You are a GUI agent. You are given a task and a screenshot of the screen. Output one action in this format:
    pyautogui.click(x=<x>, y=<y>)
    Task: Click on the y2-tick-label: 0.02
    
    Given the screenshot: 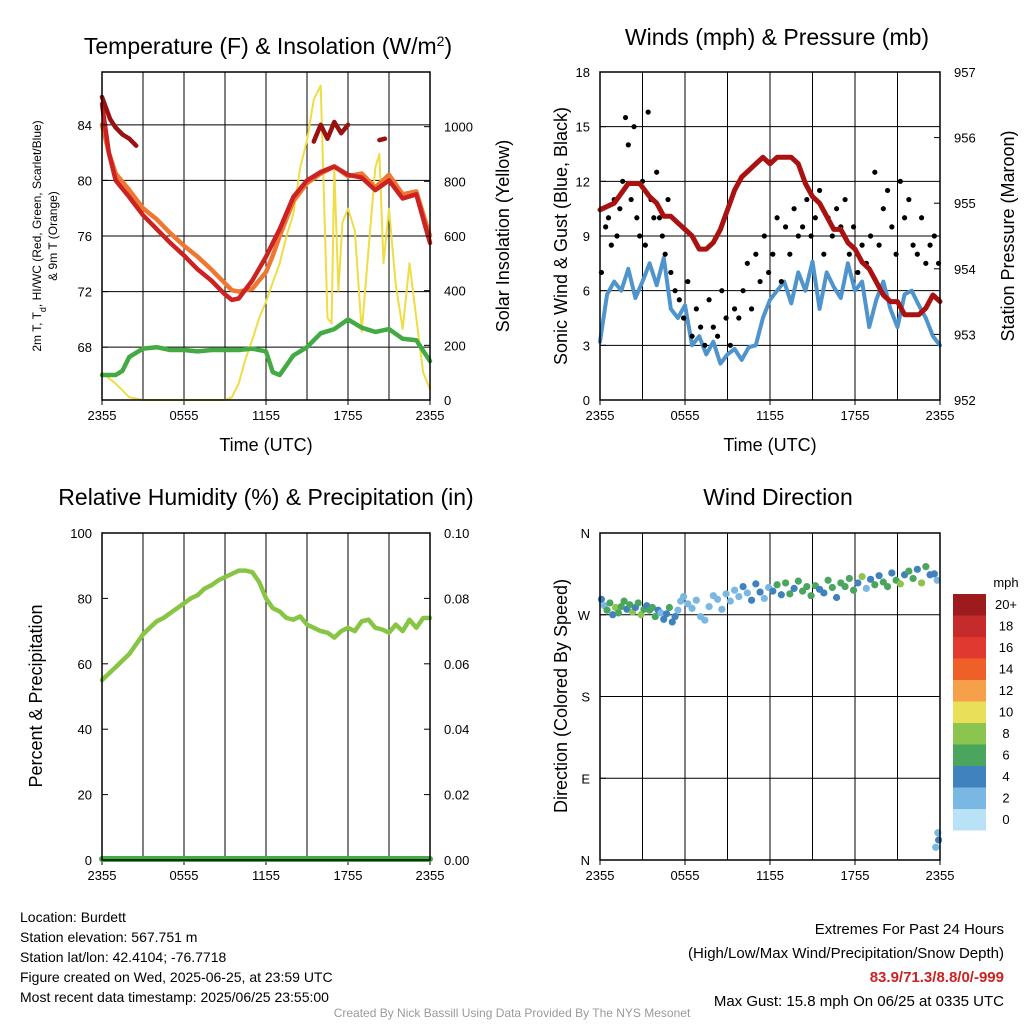 What is the action you would take?
    pyautogui.click(x=456, y=795)
    